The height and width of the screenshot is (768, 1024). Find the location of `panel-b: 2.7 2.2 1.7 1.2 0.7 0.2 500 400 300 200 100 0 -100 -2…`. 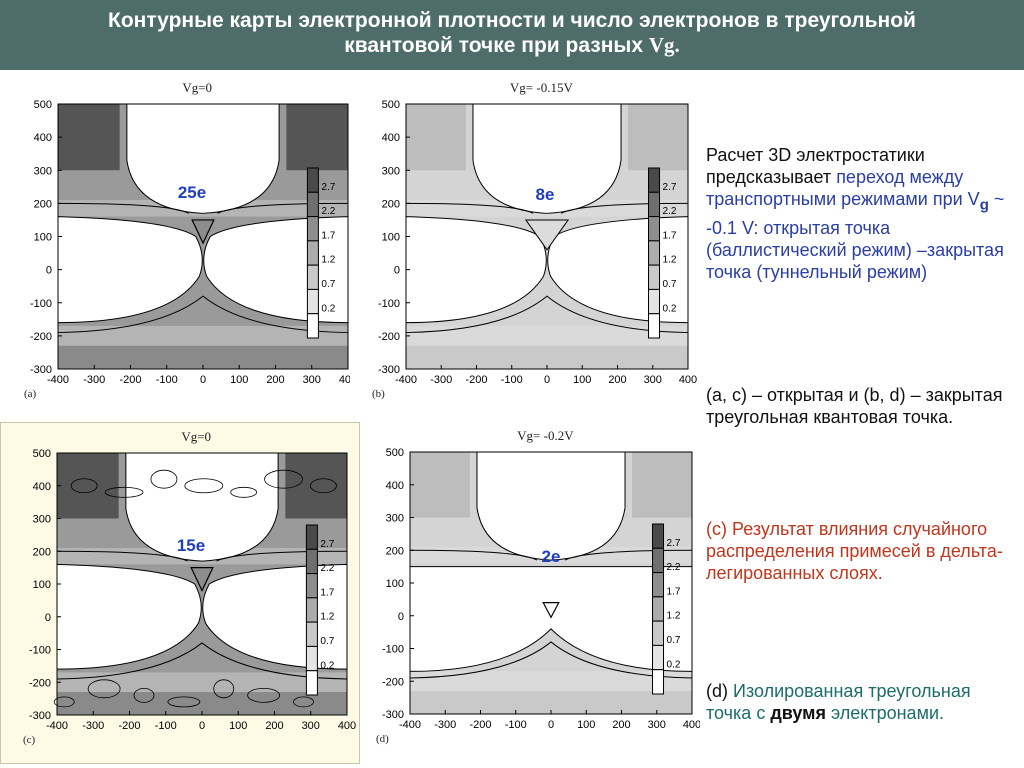

panel-b: 2.7 2.2 1.7 1.2 0.7 0.2 500 400 300 200 100 0 -100 -2… is located at coordinates (534, 242).